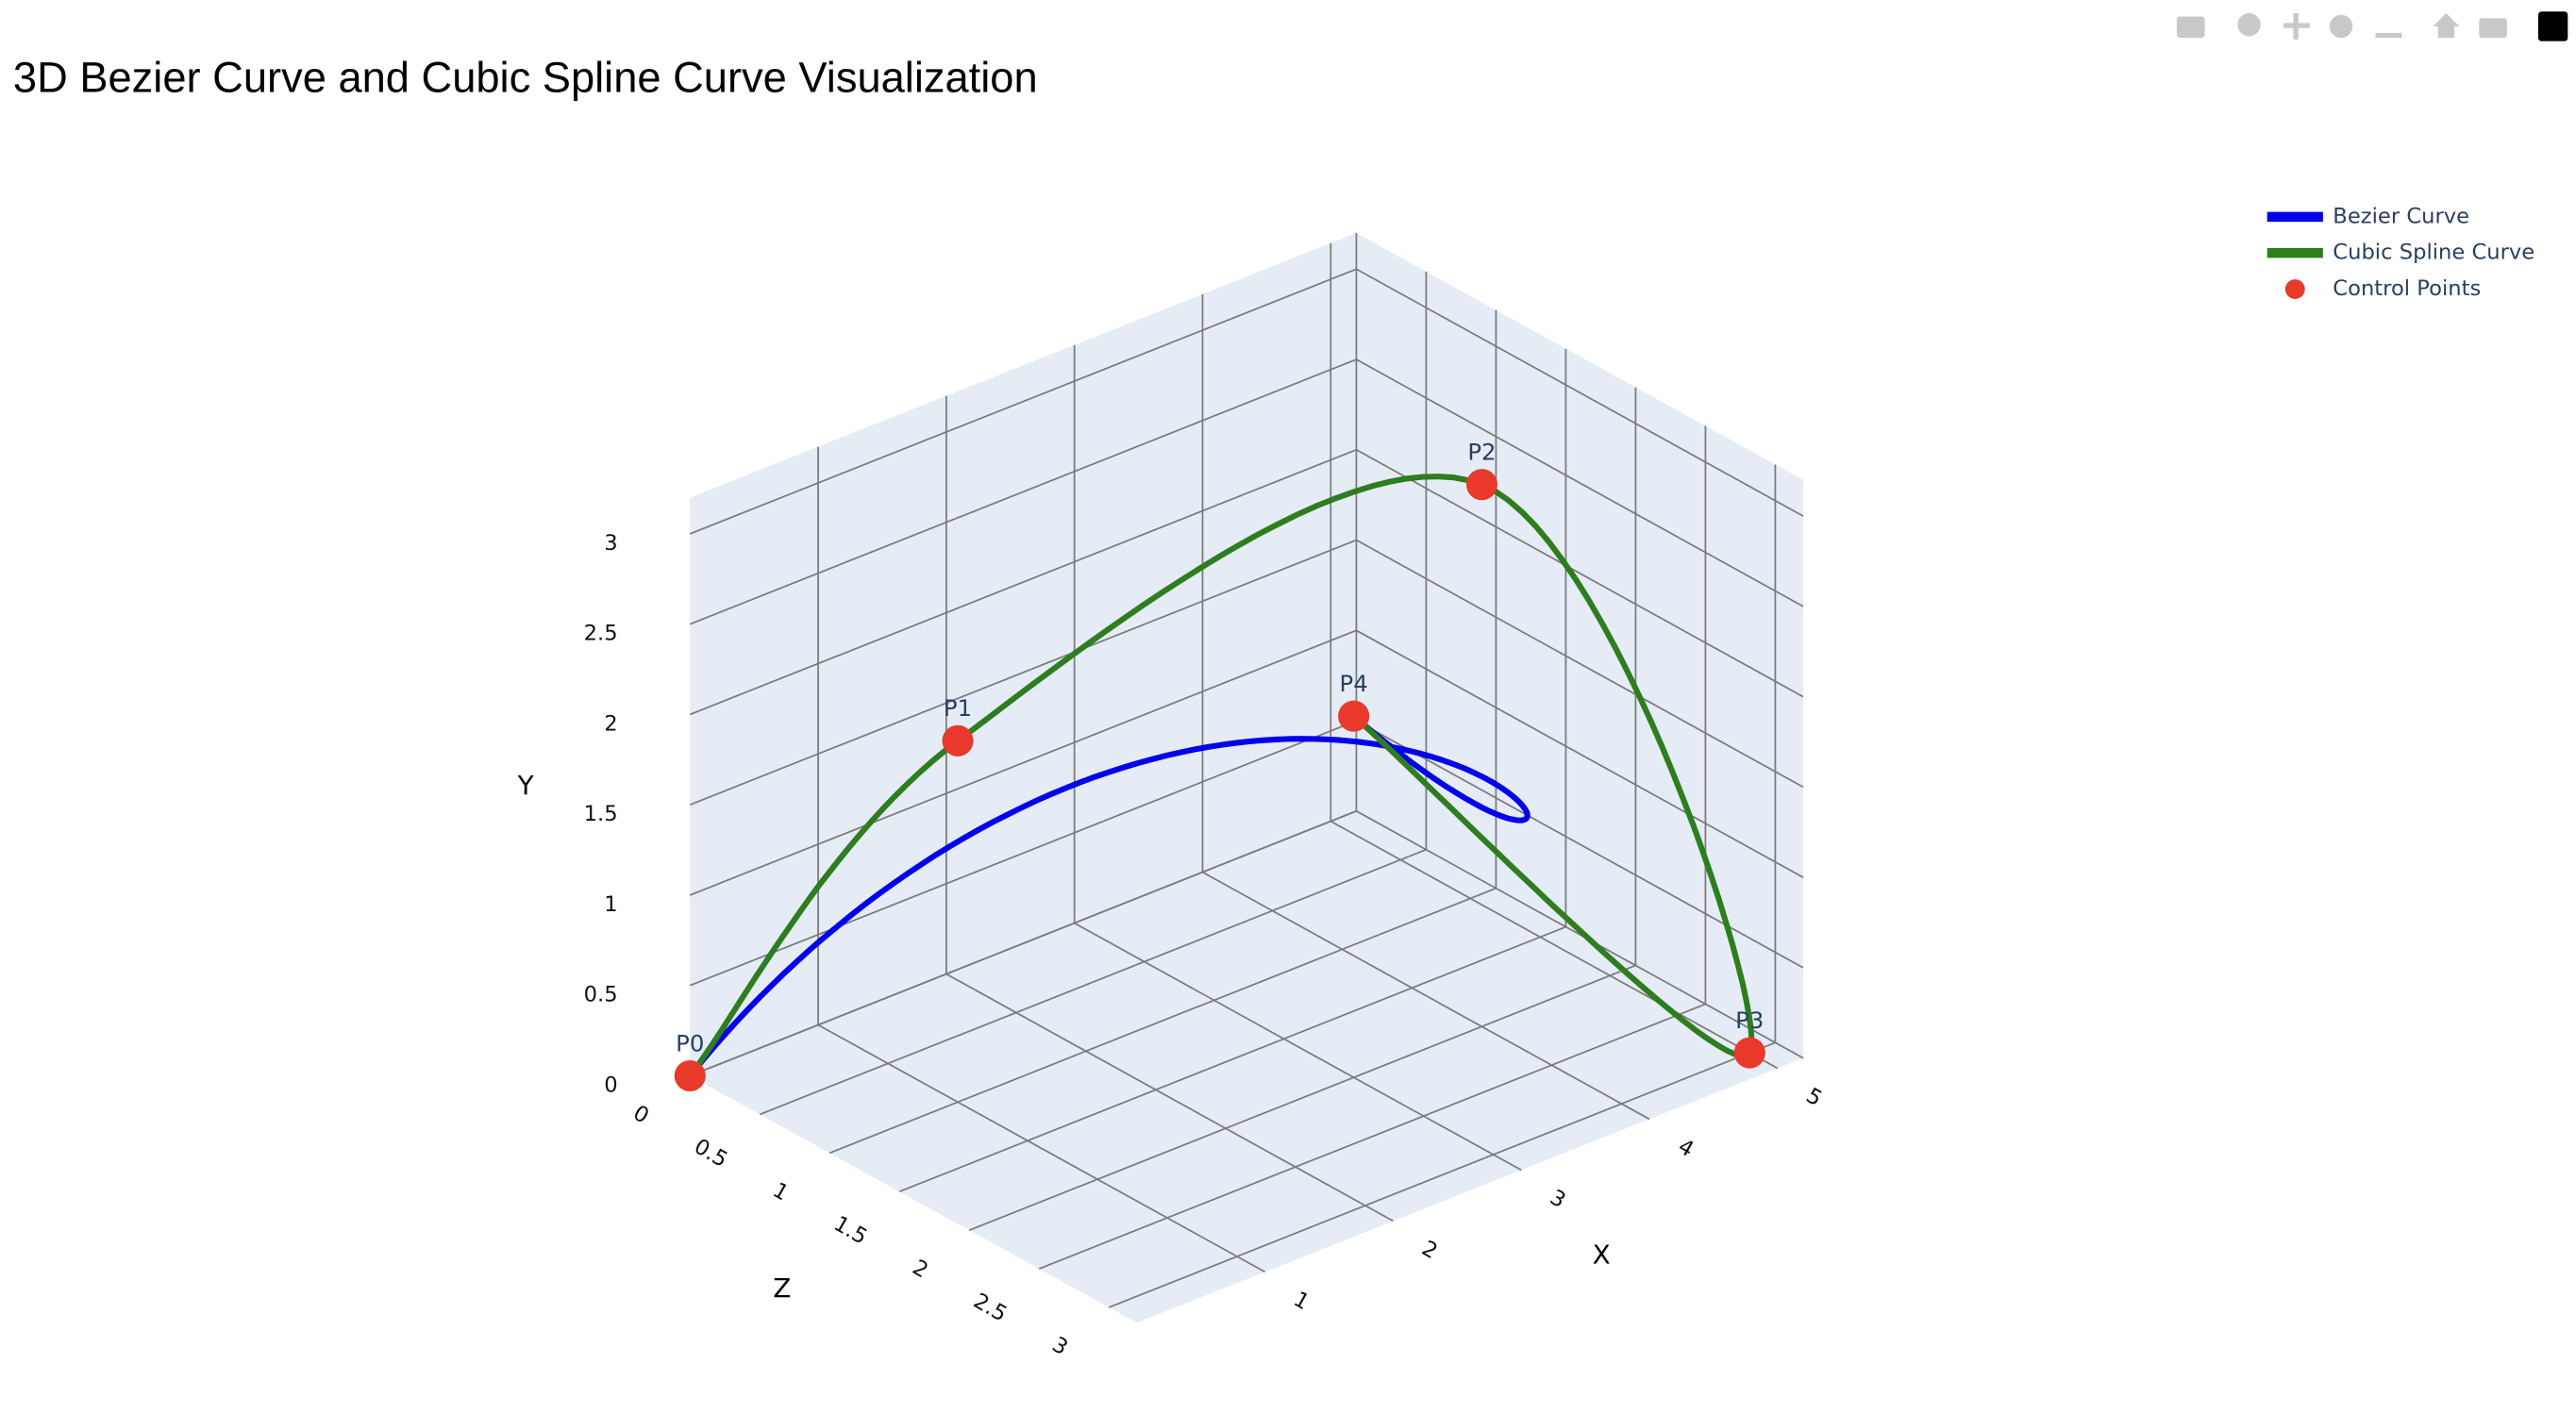 The image size is (2576, 1414). I want to click on z-tick-label: 3, so click(1060, 1346).